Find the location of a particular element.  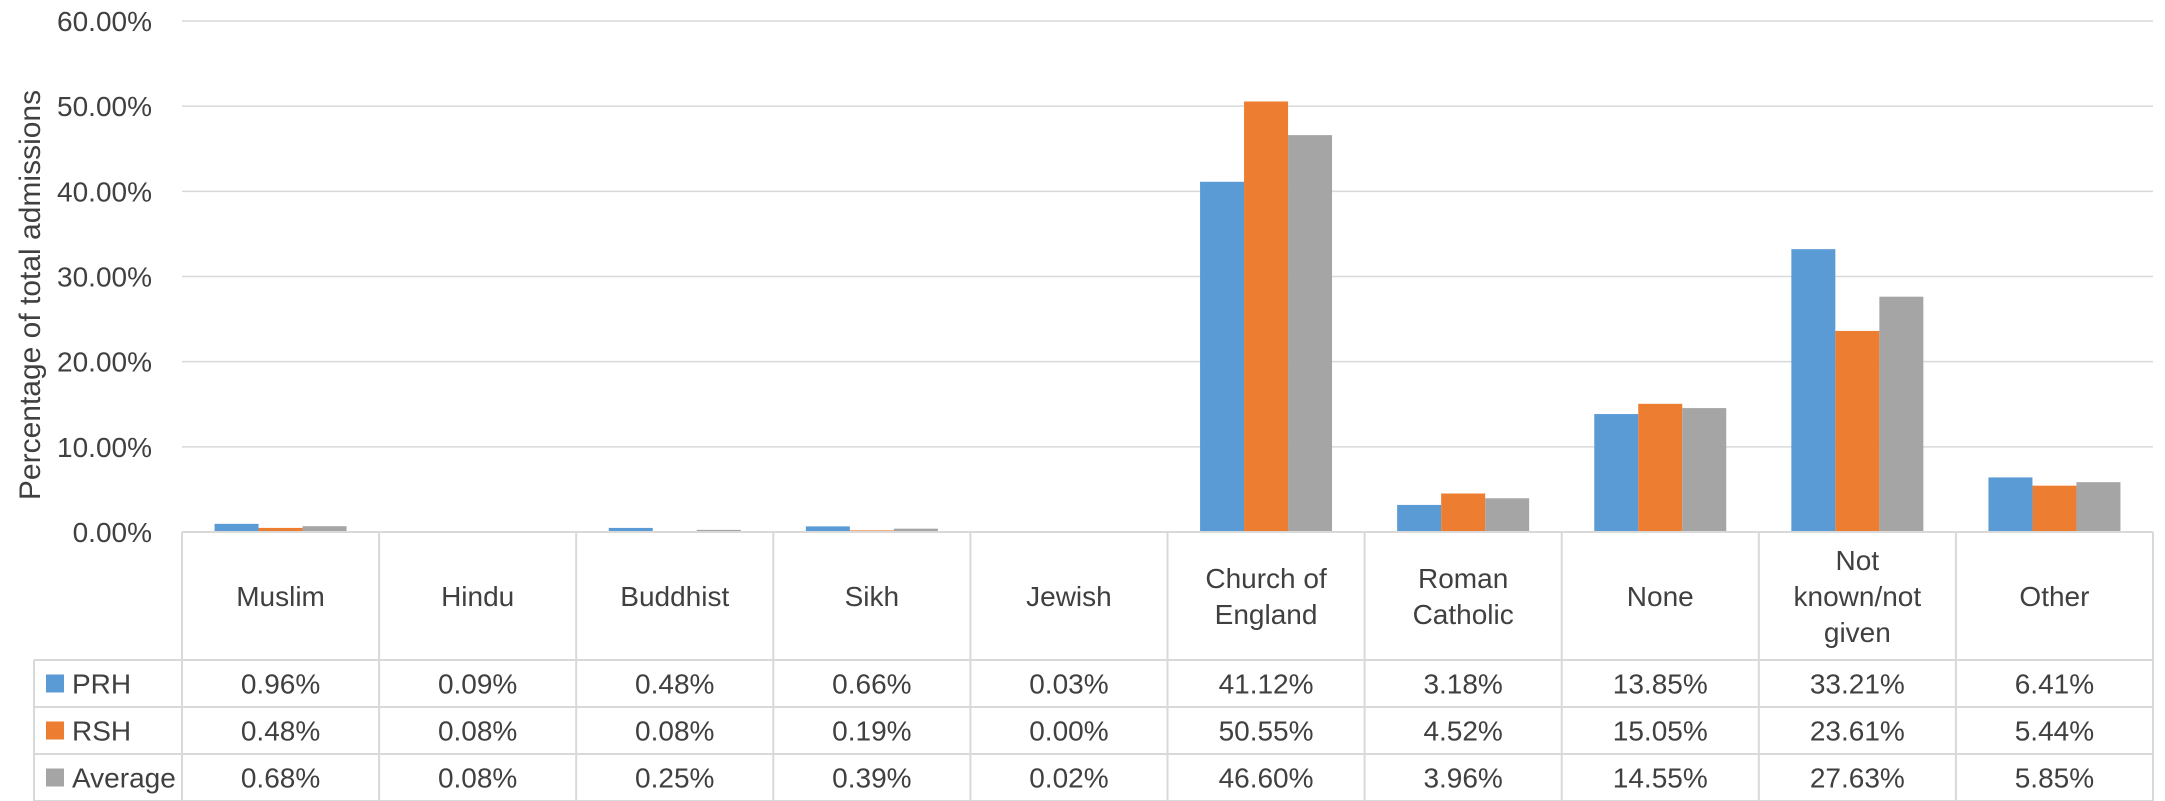

category-label: Other is located at coordinates (2054, 596).